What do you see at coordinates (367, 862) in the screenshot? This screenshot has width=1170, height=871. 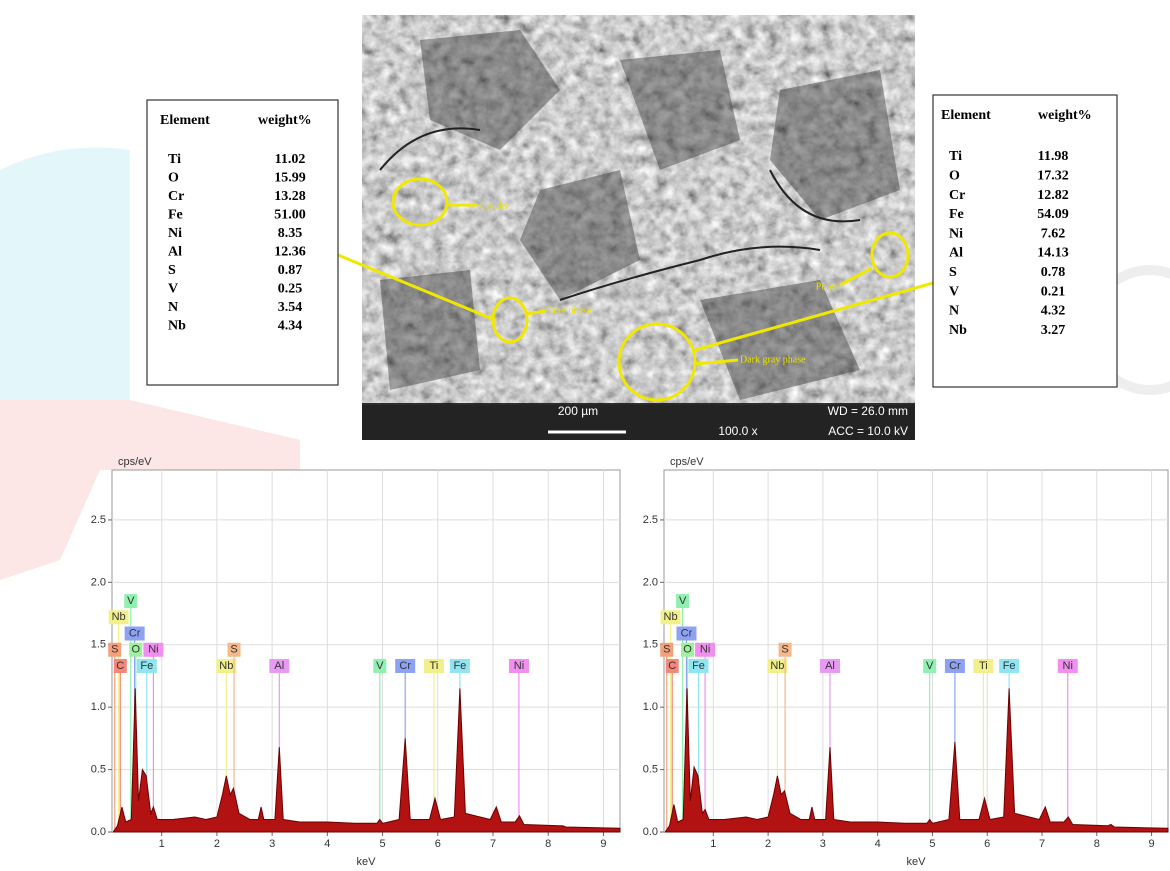 I see `x-axis-label: keV` at bounding box center [367, 862].